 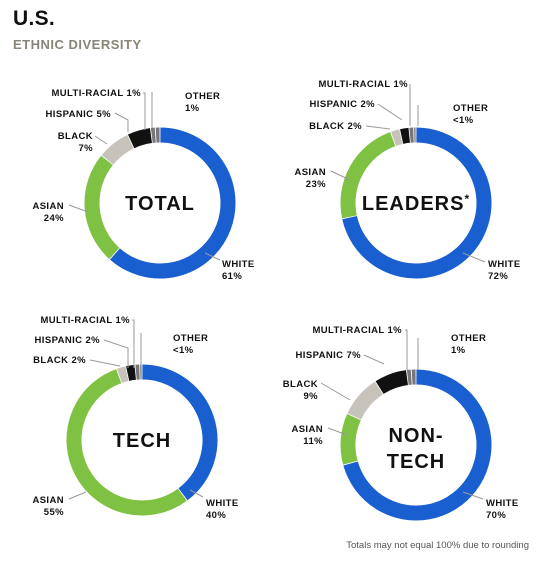 What do you see at coordinates (470, 108) in the screenshot?
I see `donut-1-label-other: OTHER` at bounding box center [470, 108].